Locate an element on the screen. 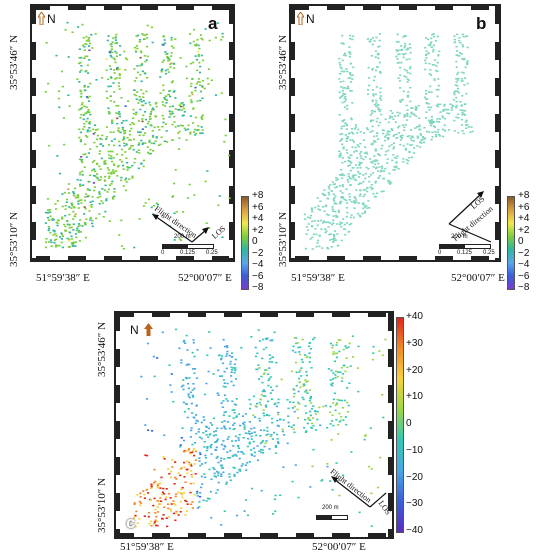  lat-top-label-c: 35°53′46″ N is located at coordinates (102, 349).